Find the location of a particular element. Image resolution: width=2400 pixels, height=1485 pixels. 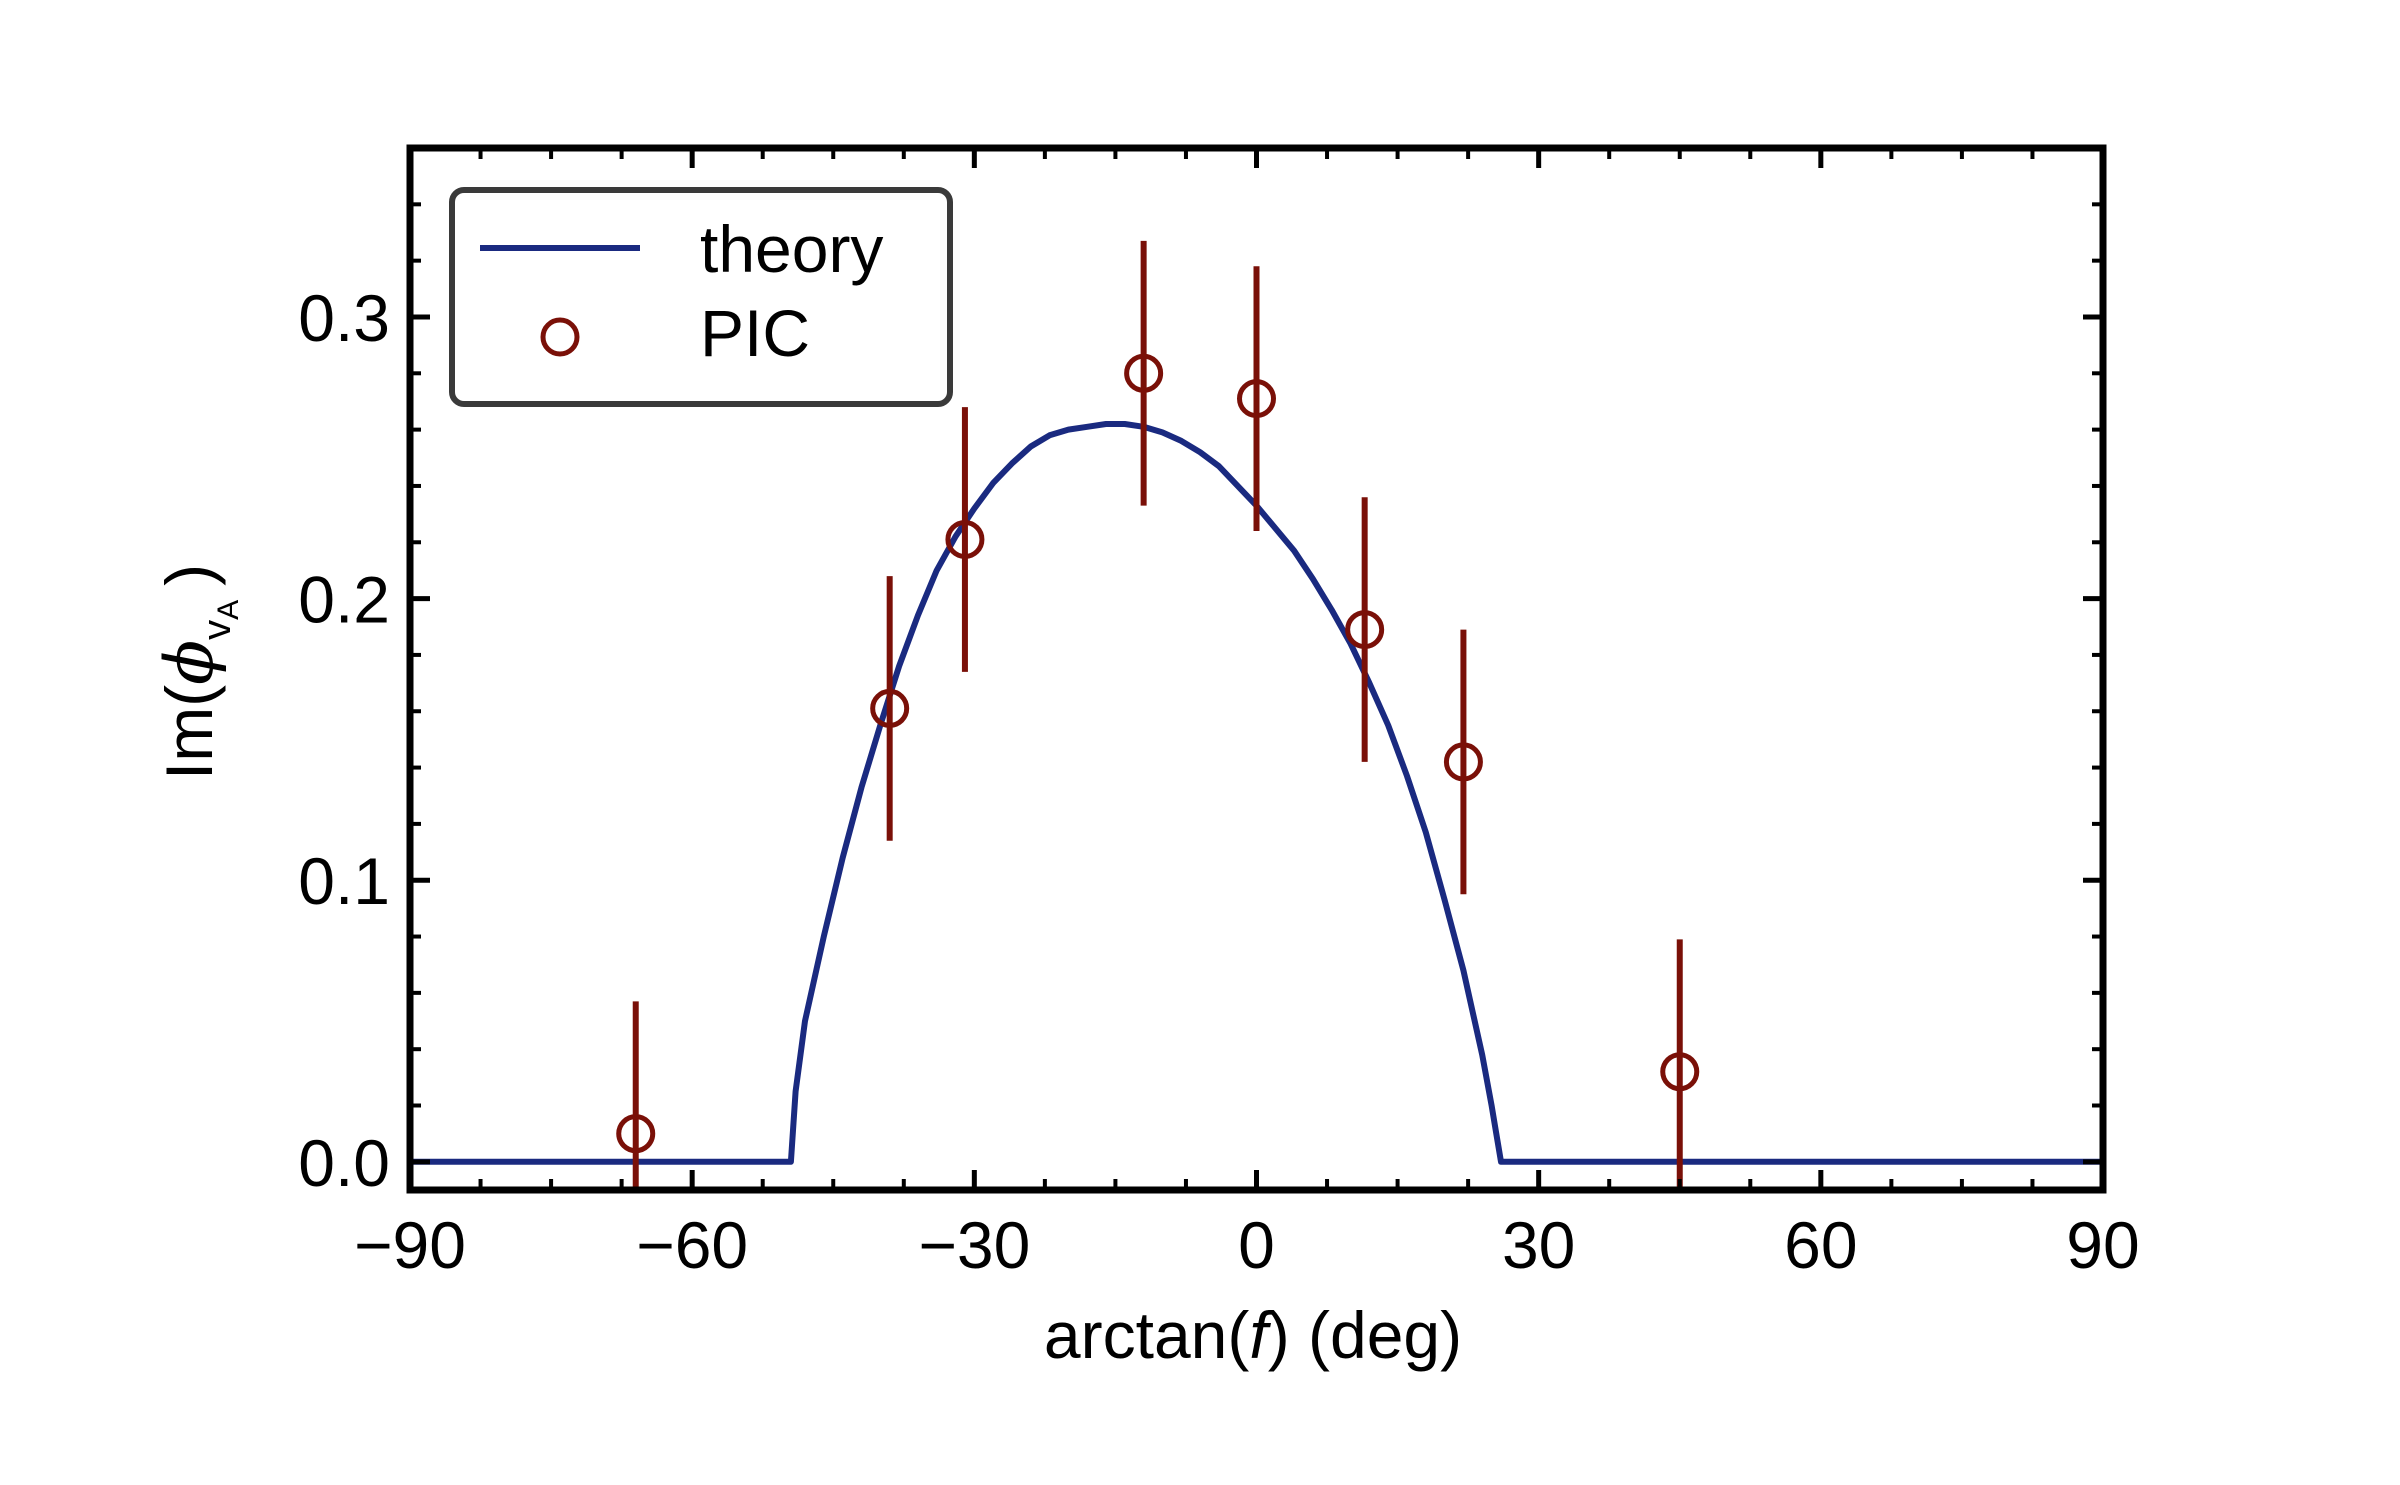

svg-text: arctan(f) (deg) is located at coordinates (1253, 1335).